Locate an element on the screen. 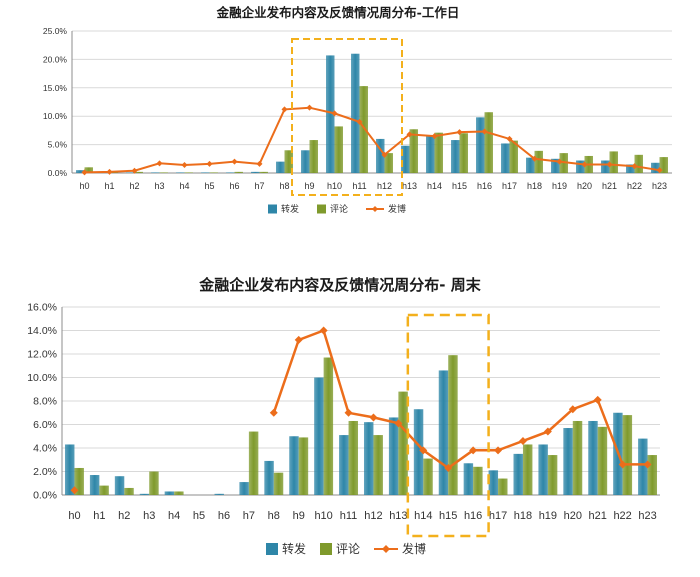 The height and width of the screenshot is (577, 700). x-tick-label: h14 is located at coordinates (434, 186).